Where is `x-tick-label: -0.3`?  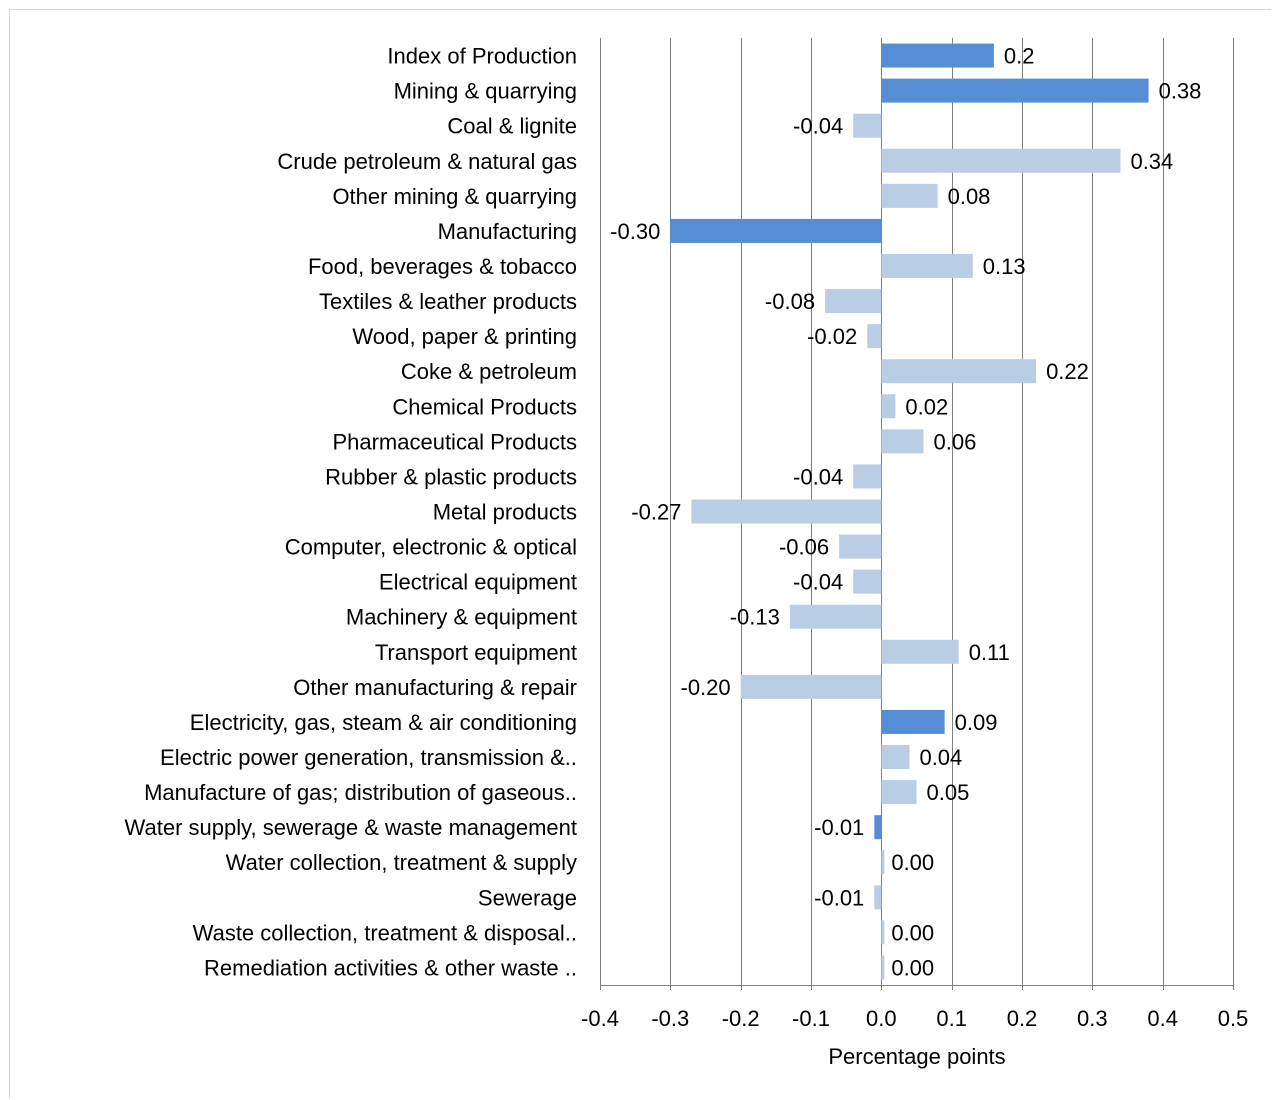 x-tick-label: -0.3 is located at coordinates (670, 1018).